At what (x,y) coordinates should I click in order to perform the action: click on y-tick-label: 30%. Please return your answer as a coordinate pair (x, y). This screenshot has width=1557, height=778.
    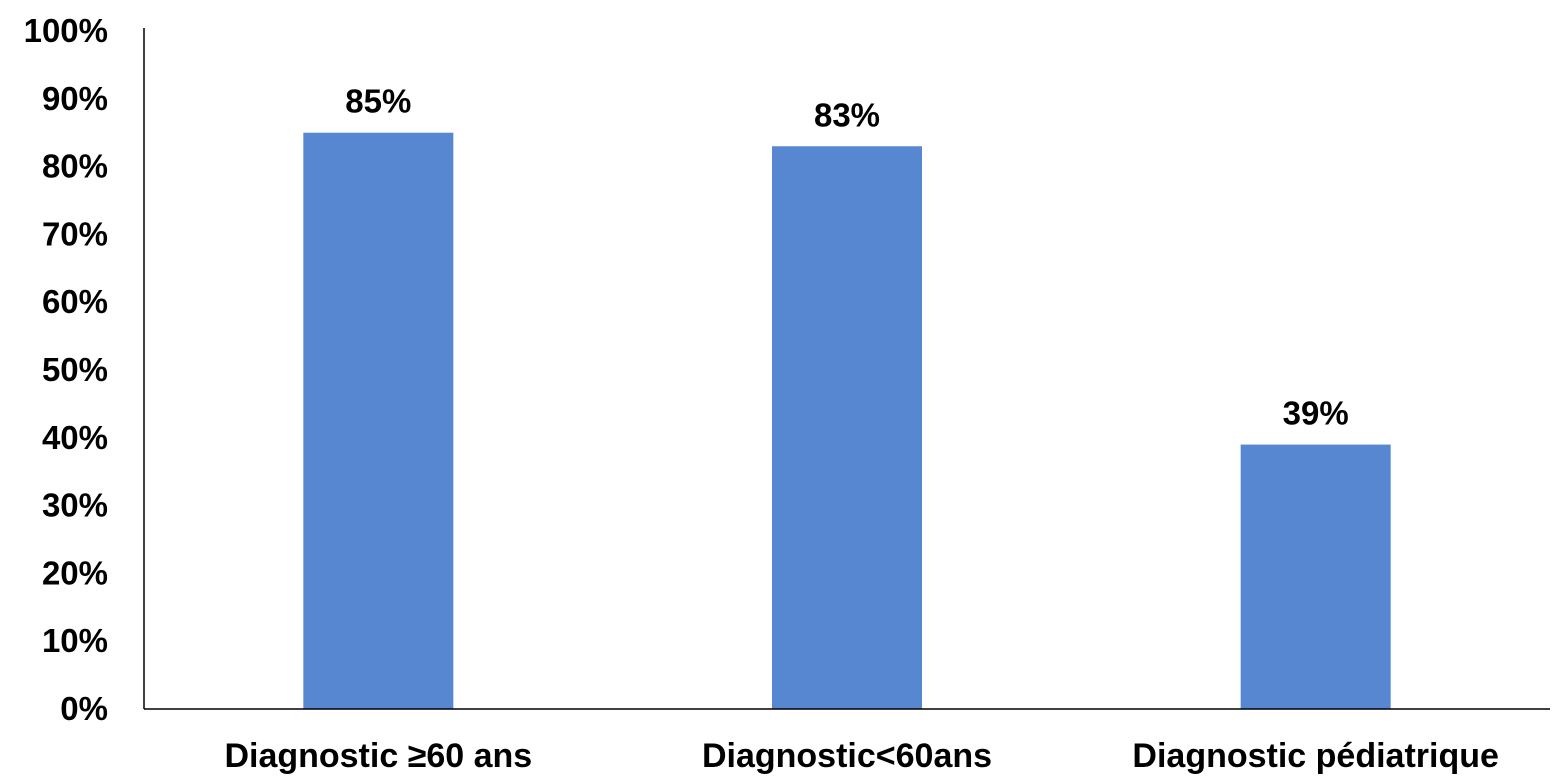
    Looking at the image, I should click on (75, 505).